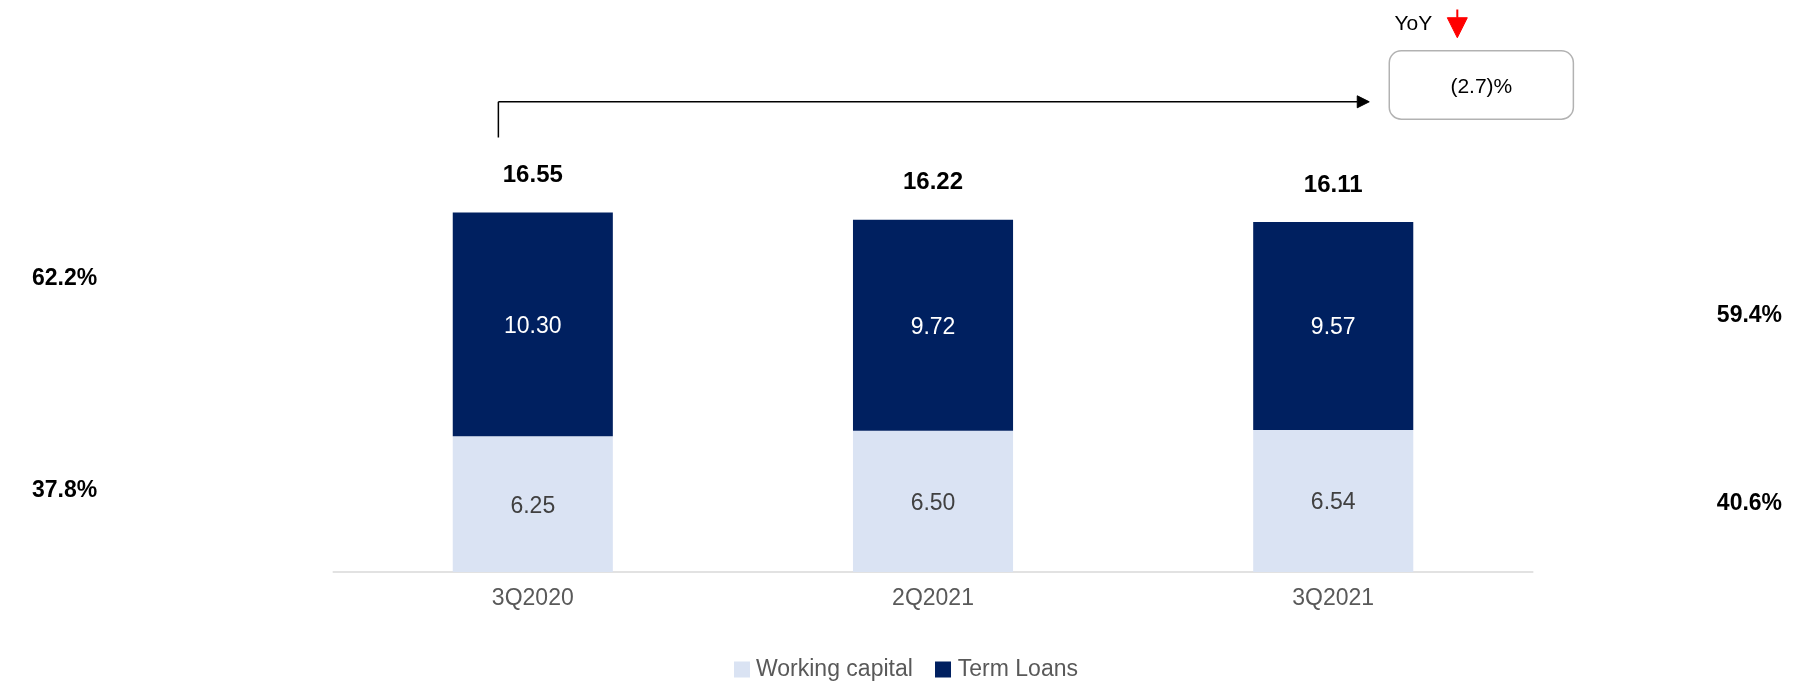 This screenshot has height=690, width=1809. I want to click on data-label: 10.30, so click(533, 324).